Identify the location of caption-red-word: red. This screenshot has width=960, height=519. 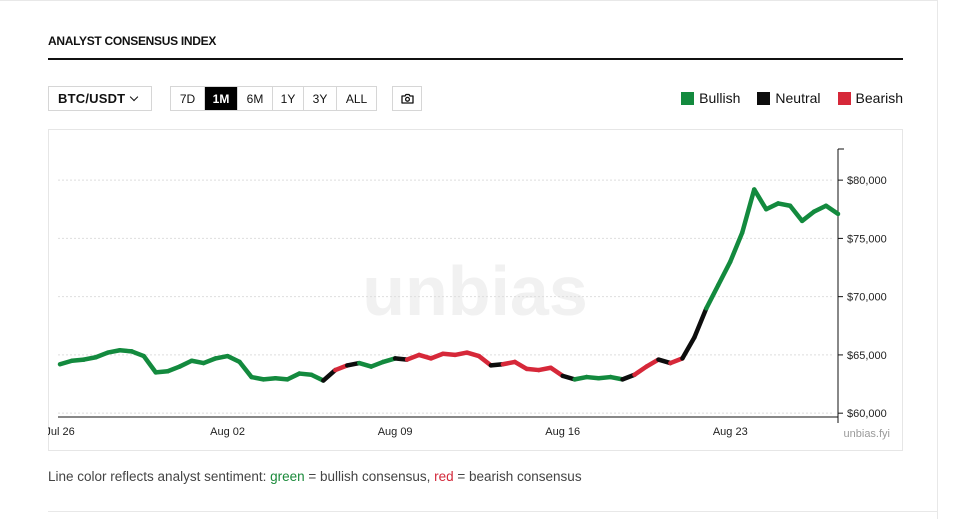
(444, 476).